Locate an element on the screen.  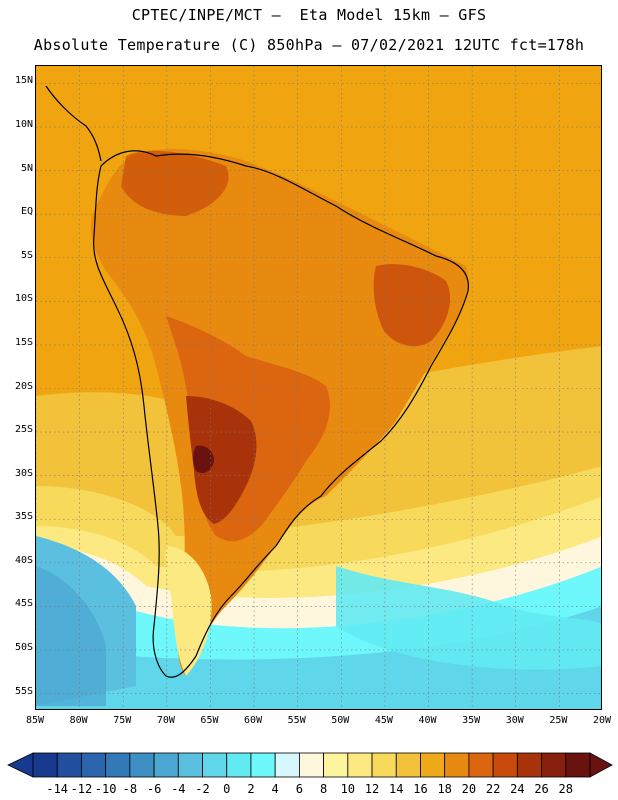
colorbar-label: 22 is located at coordinates (493, 789).